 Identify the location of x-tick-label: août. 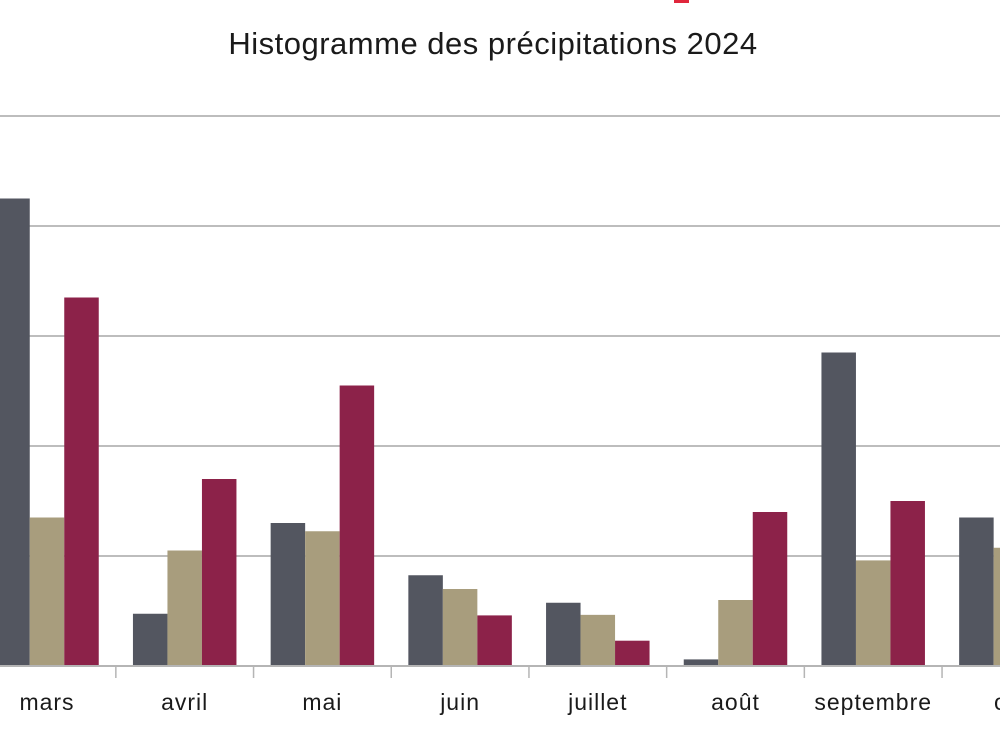
(735, 702).